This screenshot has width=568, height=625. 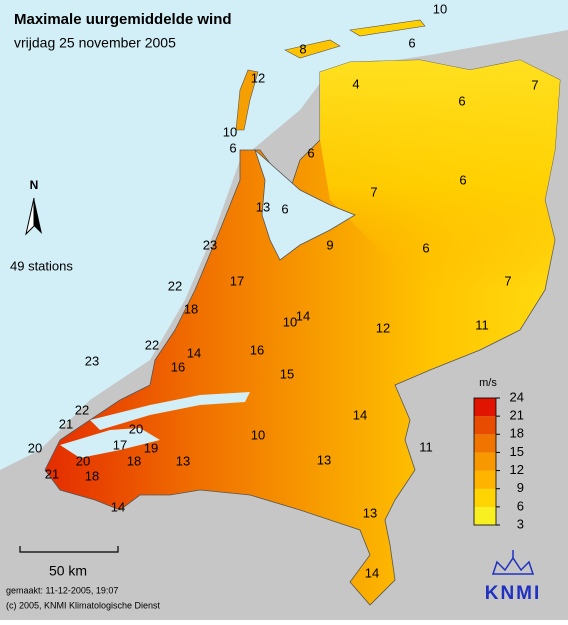 What do you see at coordinates (520, 523) in the screenshot?
I see `legend-tick-label: 3` at bounding box center [520, 523].